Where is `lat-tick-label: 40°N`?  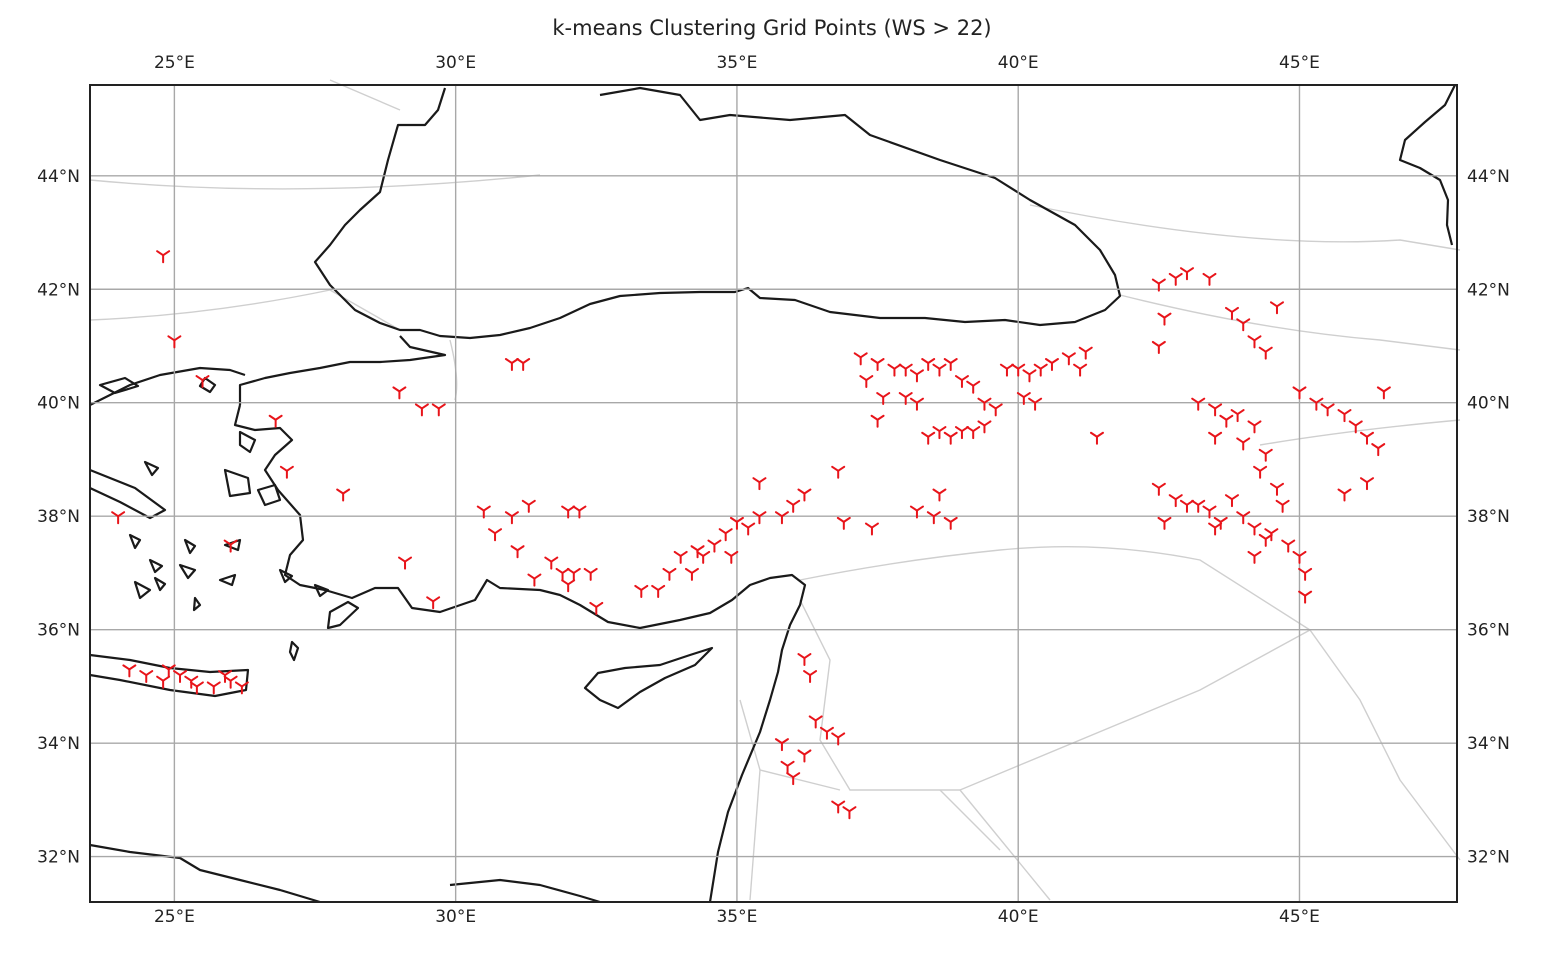
lat-tick-label: 40°N is located at coordinates (1488, 404).